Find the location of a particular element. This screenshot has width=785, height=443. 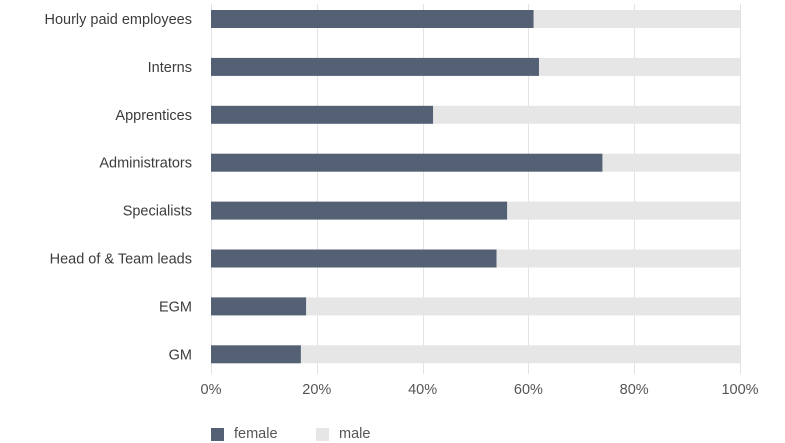

category-label-apprentices: Apprentices is located at coordinates (153, 116).